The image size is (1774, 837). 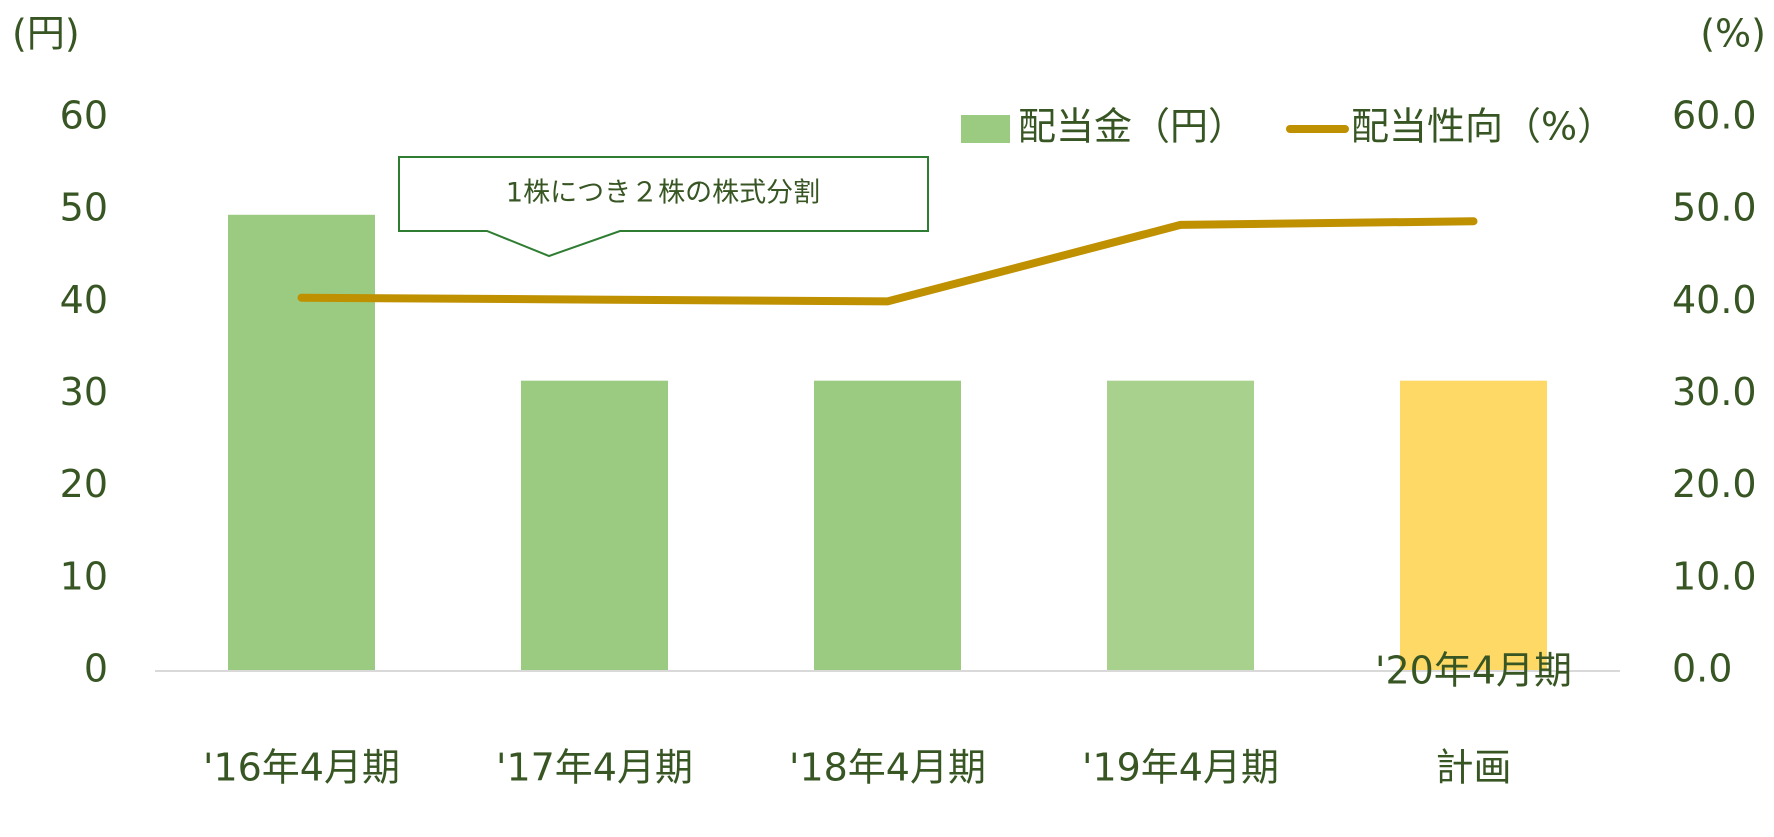 What do you see at coordinates (84, 576) in the screenshot?
I see `y-tick-label: 10` at bounding box center [84, 576].